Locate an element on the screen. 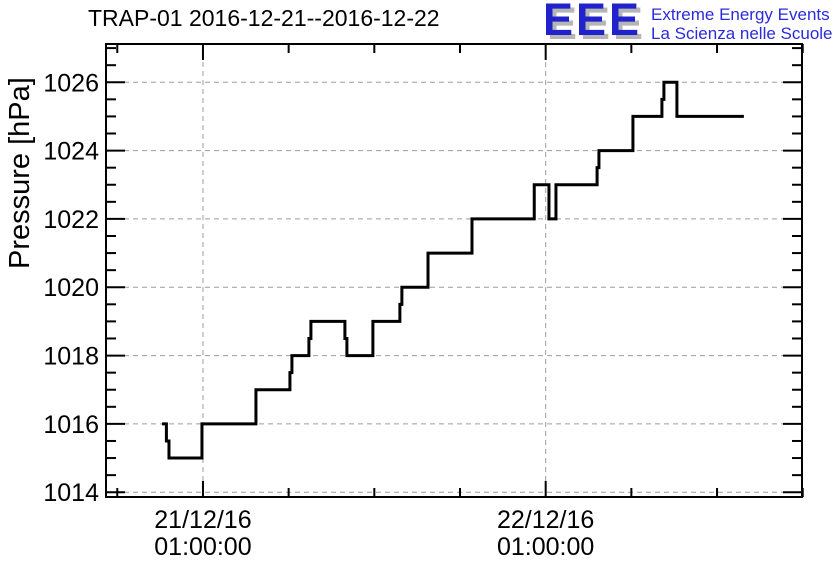  y-tick-label: 1024 is located at coordinates (71, 152).